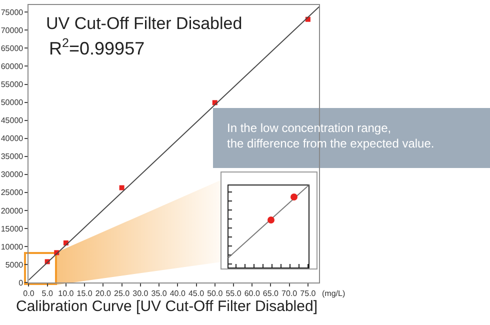 The width and height of the screenshot is (490, 325). I want to click on x-tick-label: 65.0, so click(271, 293).